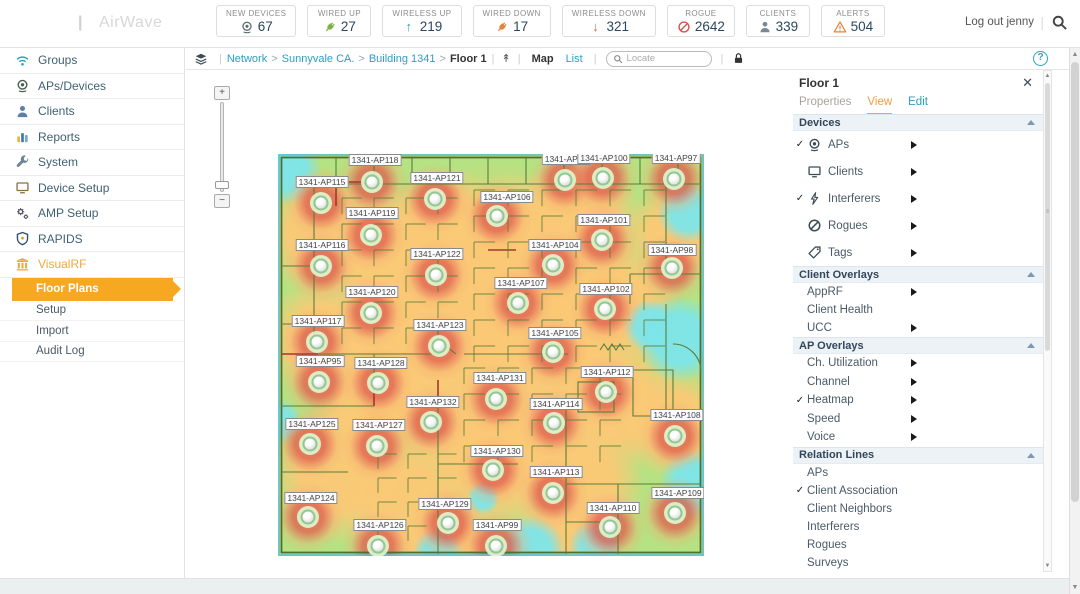 This screenshot has width=1080, height=594. Describe the element at coordinates (672, 268) in the screenshot. I see `ap-marker-1341-ap98` at that location.